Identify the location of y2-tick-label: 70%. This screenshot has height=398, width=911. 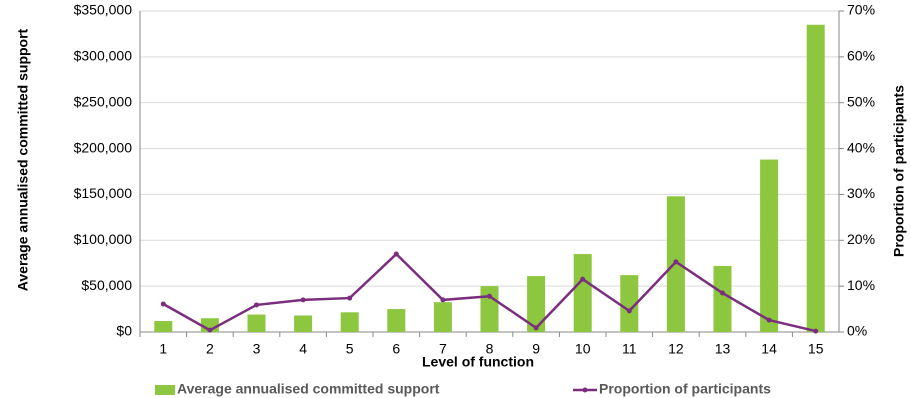
(861, 10).